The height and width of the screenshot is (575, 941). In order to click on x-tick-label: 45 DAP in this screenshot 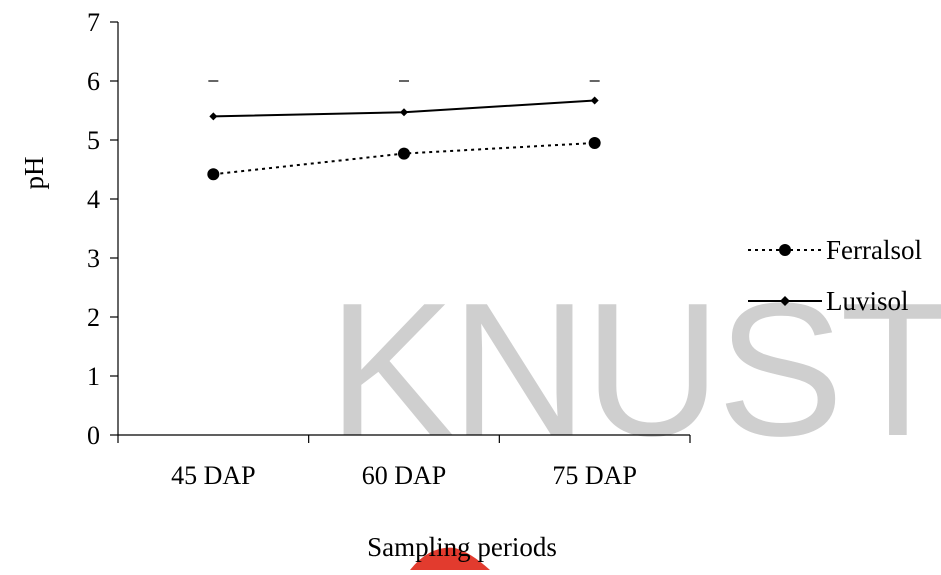, I will do `click(213, 475)`.